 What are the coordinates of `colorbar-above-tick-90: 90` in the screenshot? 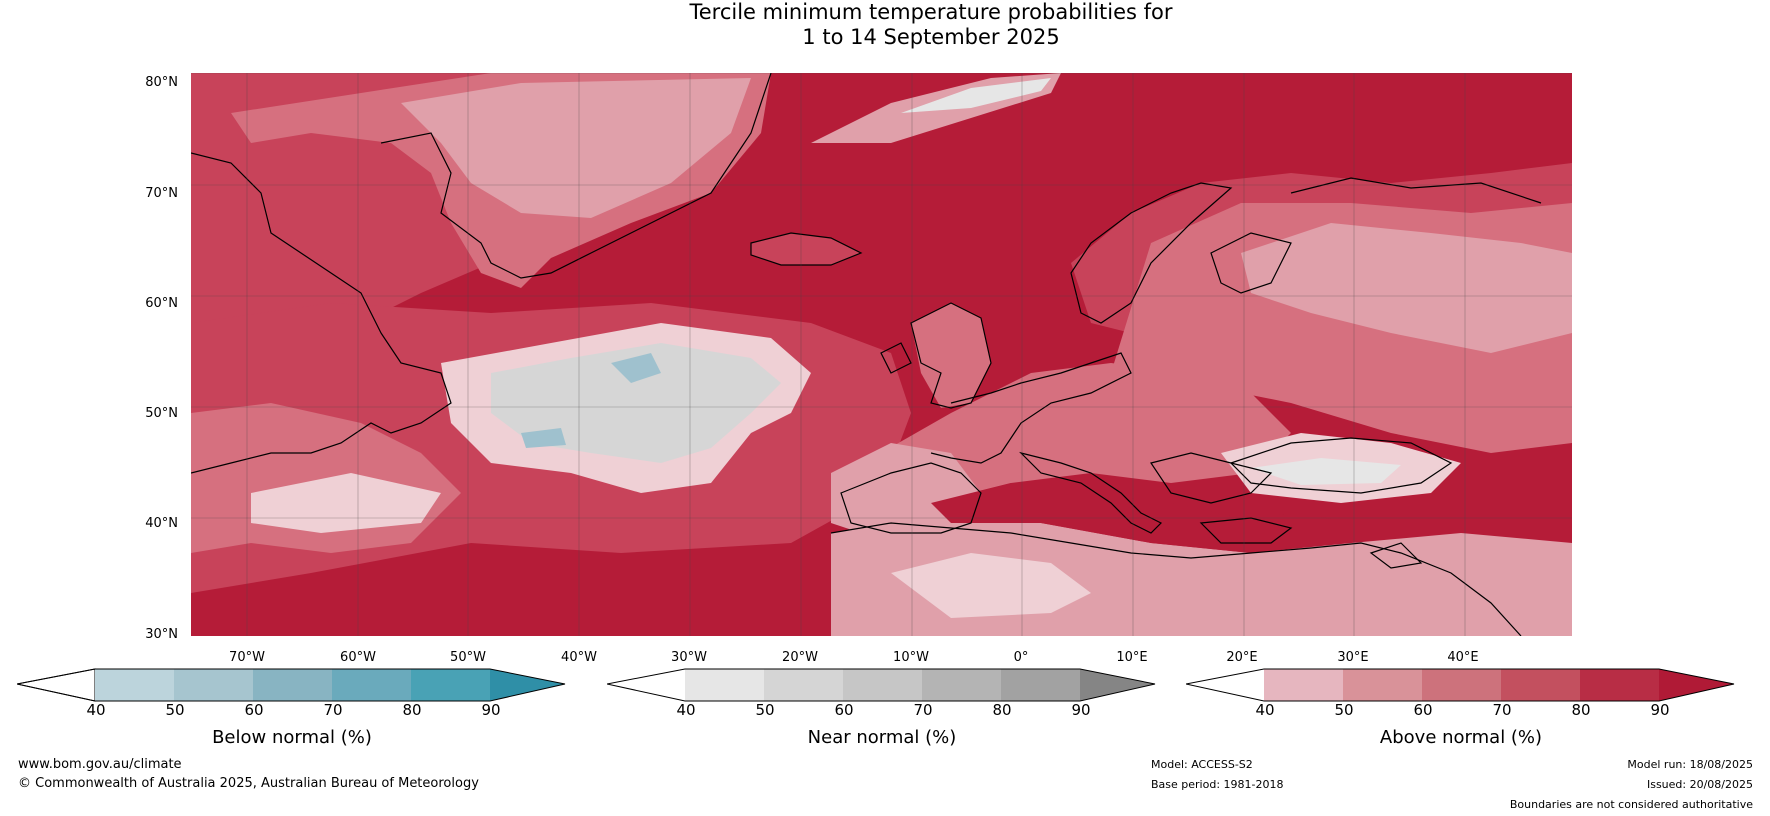 It's located at (1660, 710).